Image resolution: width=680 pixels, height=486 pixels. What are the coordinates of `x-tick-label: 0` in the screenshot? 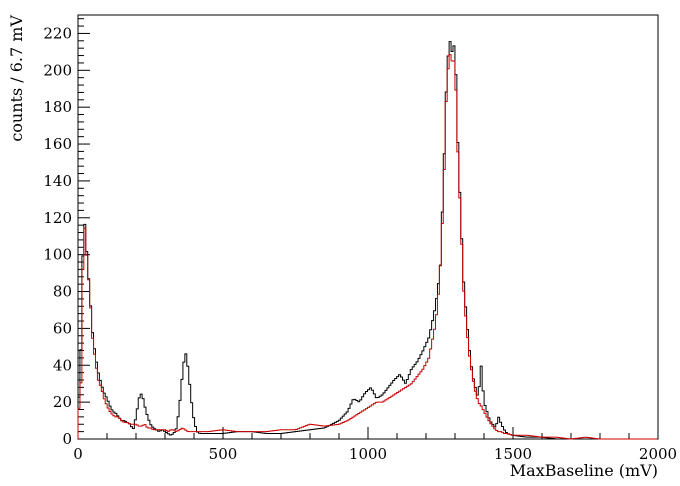 It's located at (78, 454).